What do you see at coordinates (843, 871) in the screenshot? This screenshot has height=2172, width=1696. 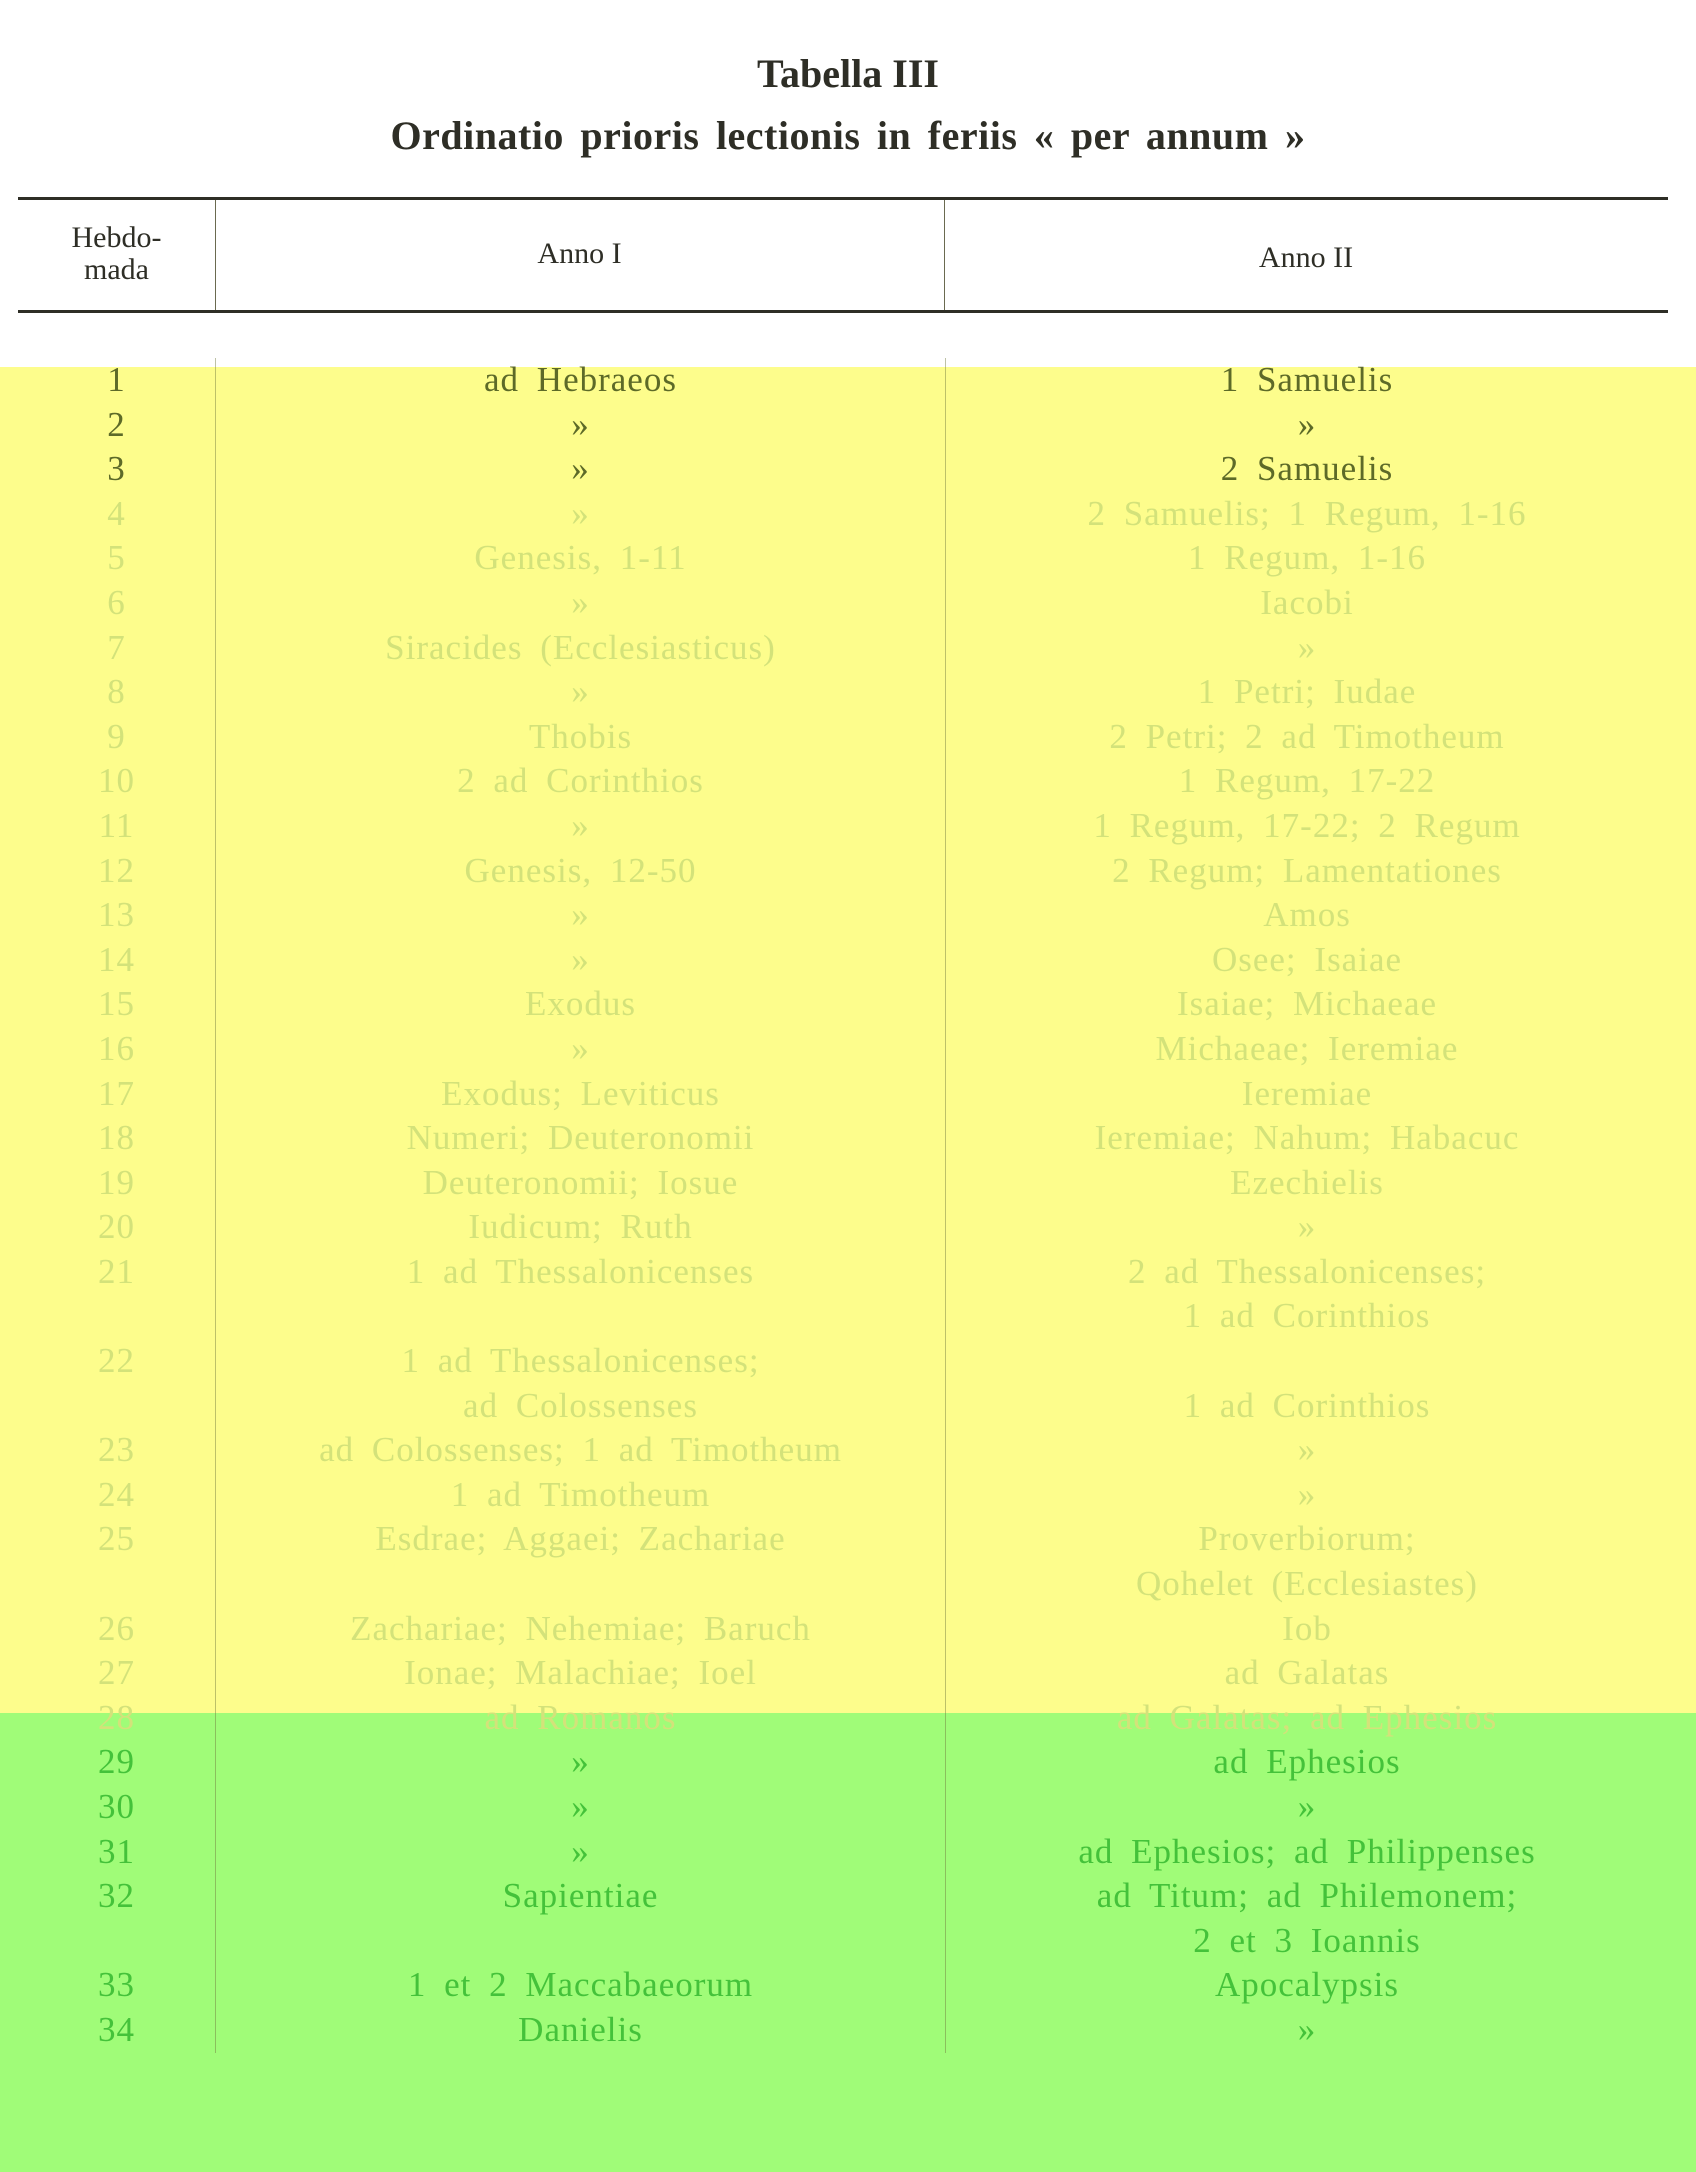 I see `table-row: 12 Genesis, 12-50 2 Regum; Lamentationes` at bounding box center [843, 871].